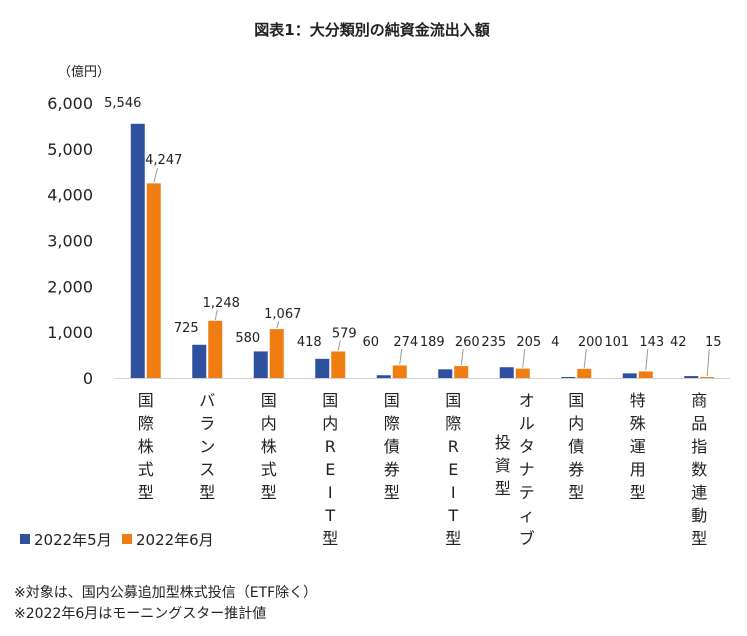  I want to click on category-label-char: 式, so click(269, 469).